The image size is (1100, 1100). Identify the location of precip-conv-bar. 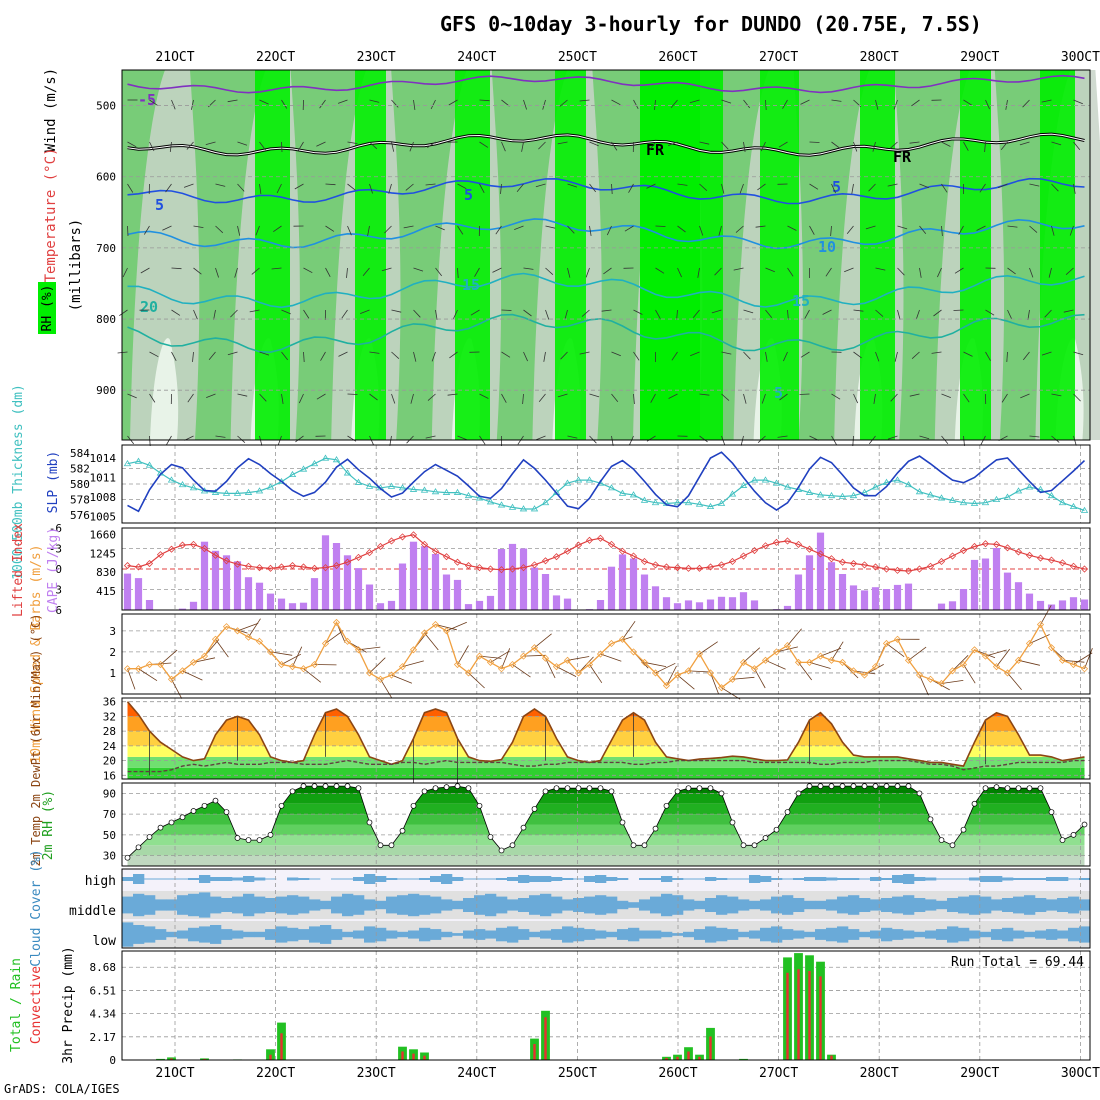
(534, 1052).